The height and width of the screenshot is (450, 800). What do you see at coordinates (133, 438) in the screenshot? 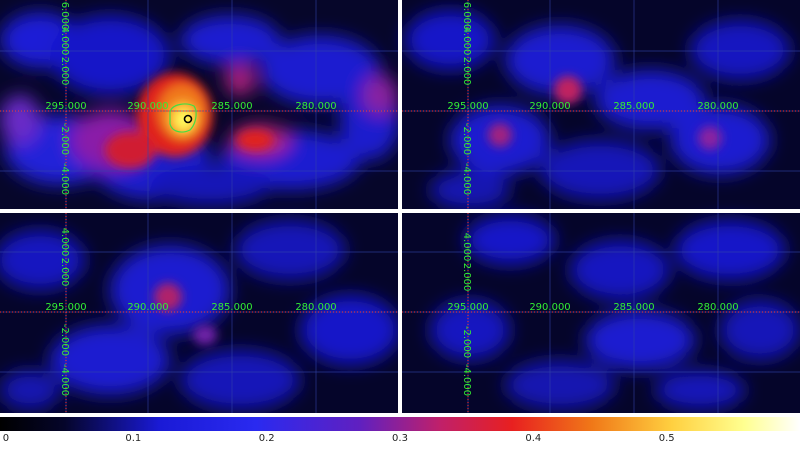
I see `colorbar-tick-label: 0.1` at bounding box center [133, 438].